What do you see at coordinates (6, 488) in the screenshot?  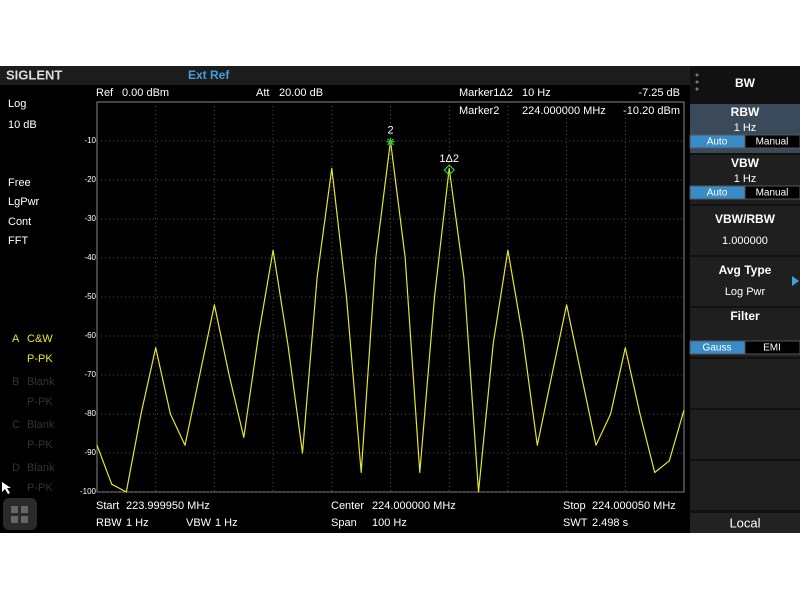 I see `cursor` at bounding box center [6, 488].